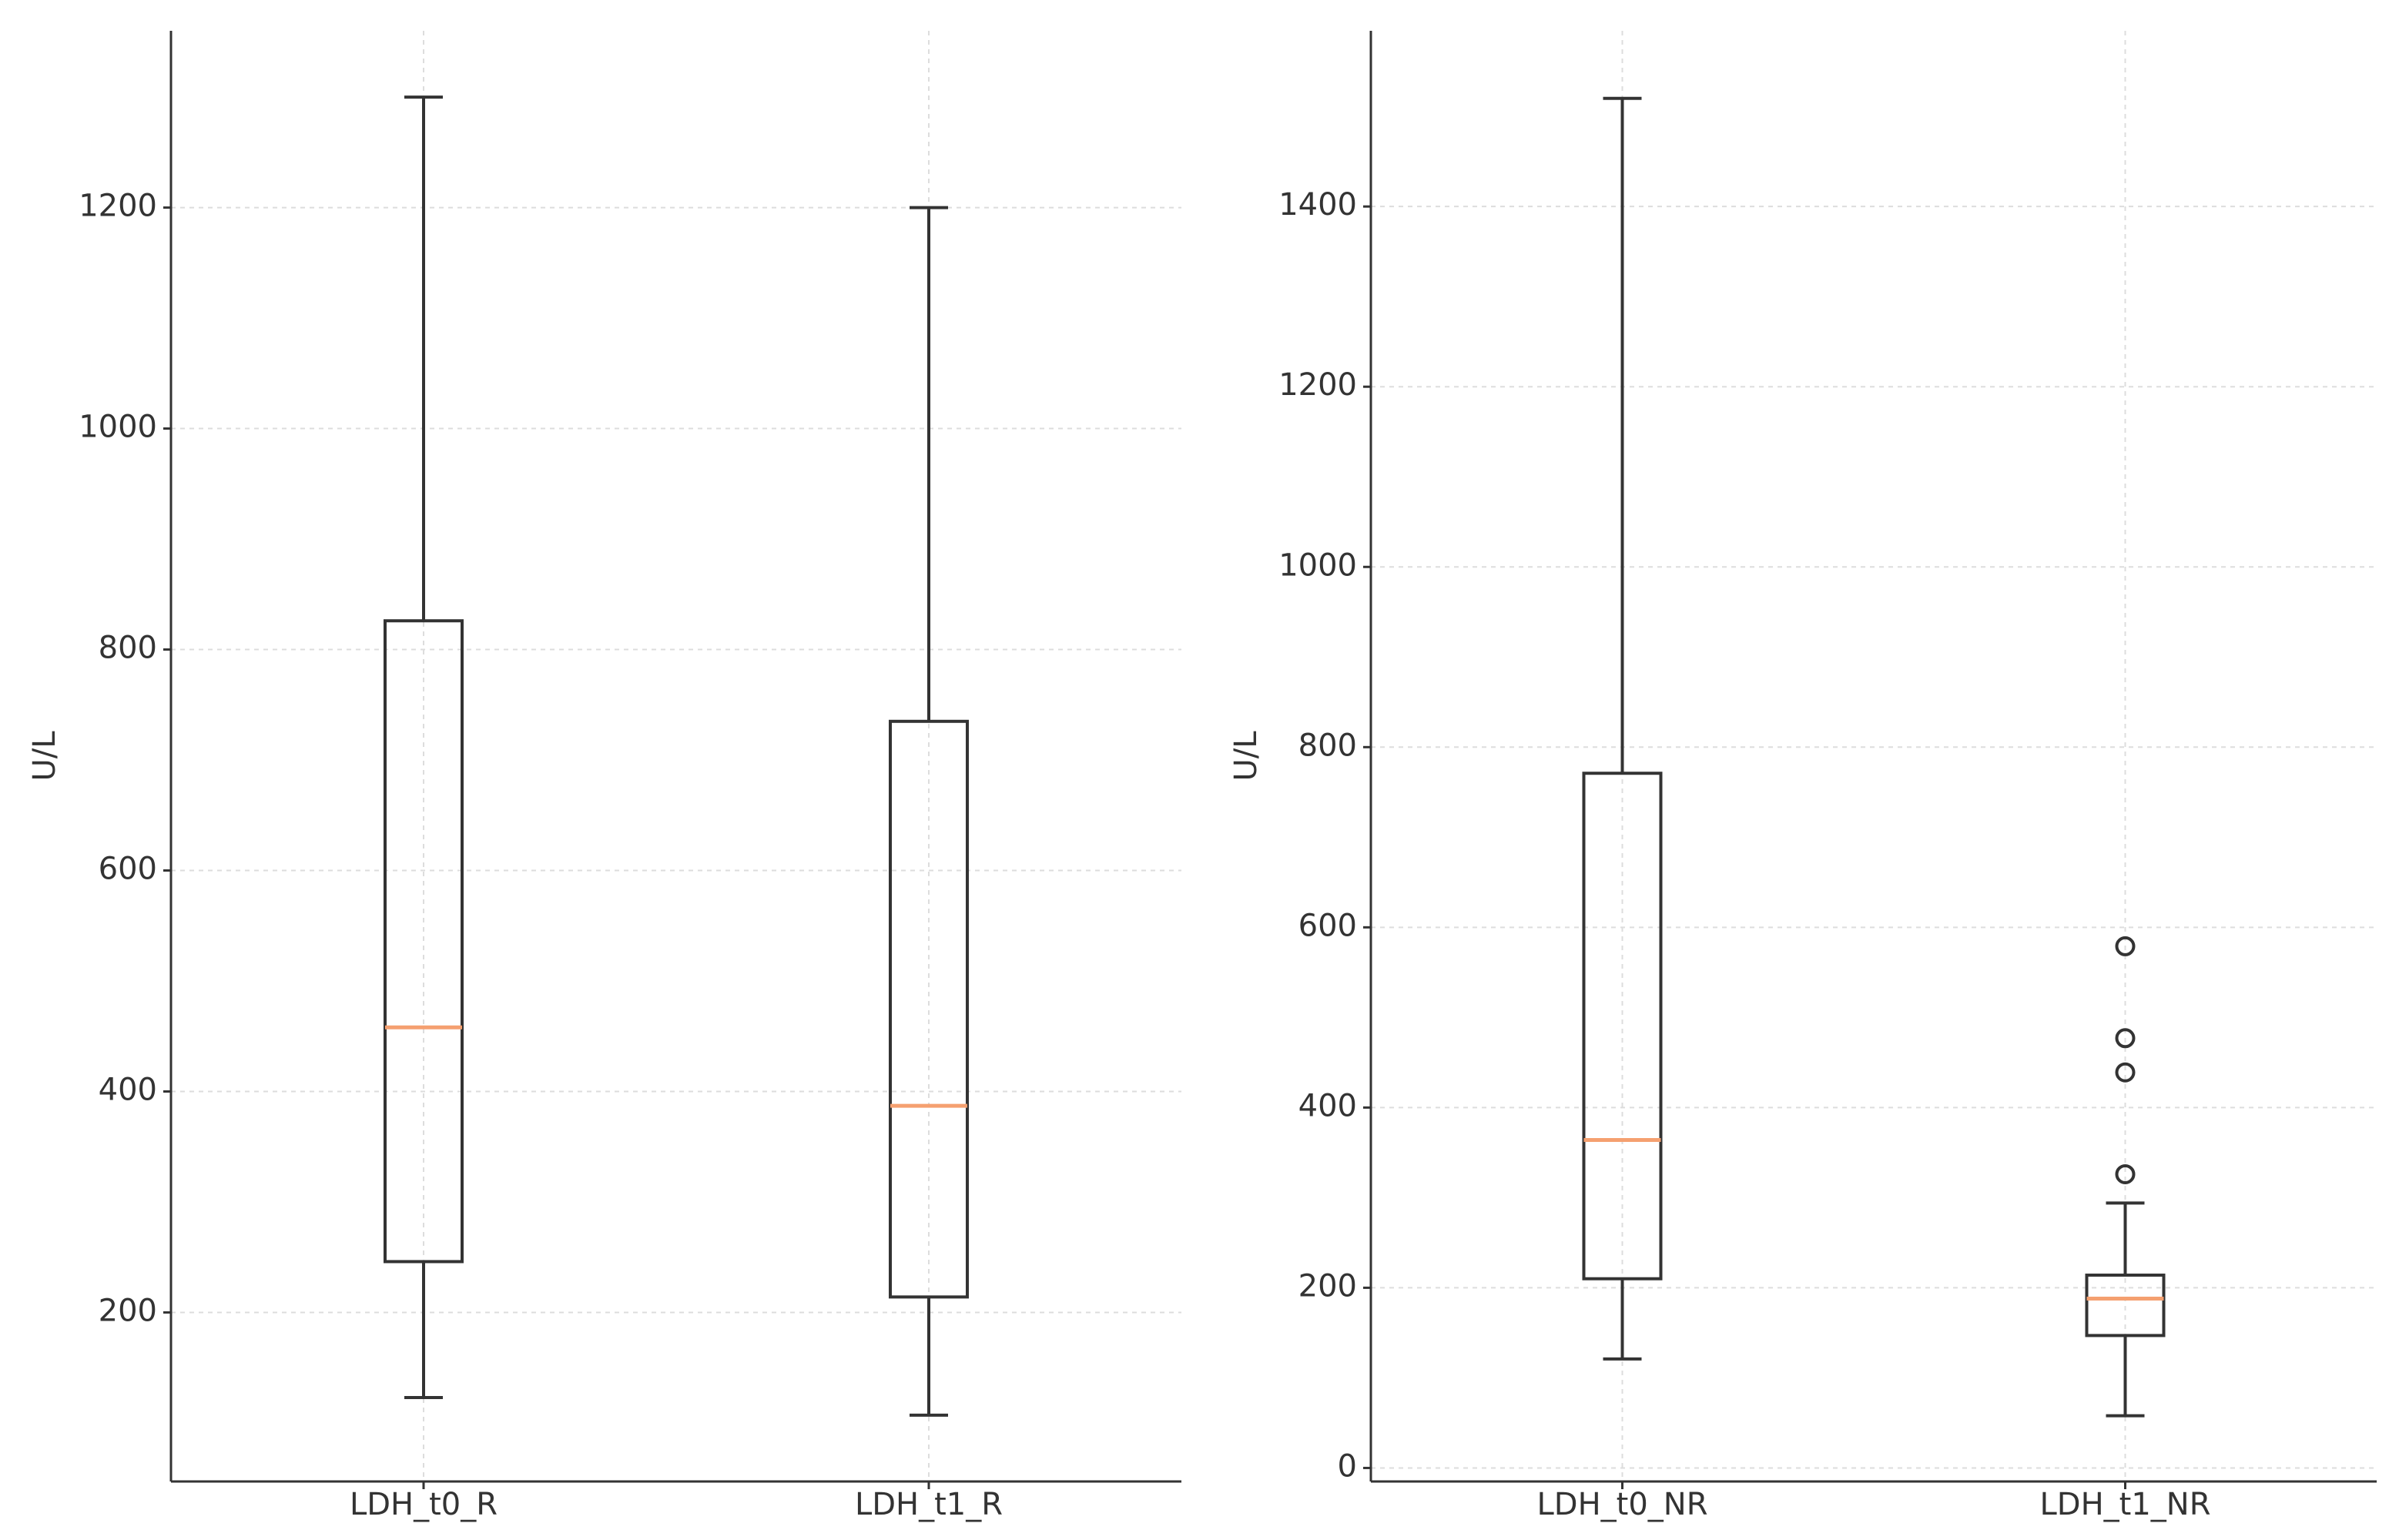 This screenshot has width=2389, height=1540. What do you see at coordinates (2124, 1504) in the screenshot?
I see `x-tick-label: LDH_t1_NR` at bounding box center [2124, 1504].